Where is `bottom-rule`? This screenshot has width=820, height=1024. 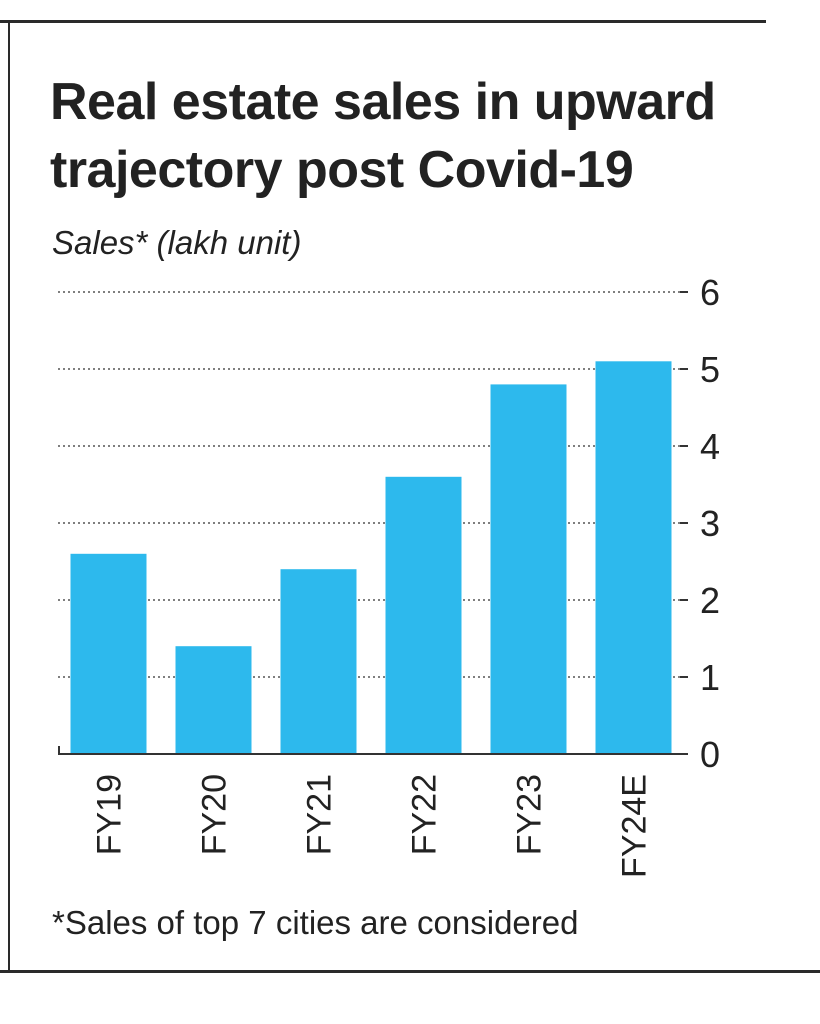 bottom-rule is located at coordinates (410, 971).